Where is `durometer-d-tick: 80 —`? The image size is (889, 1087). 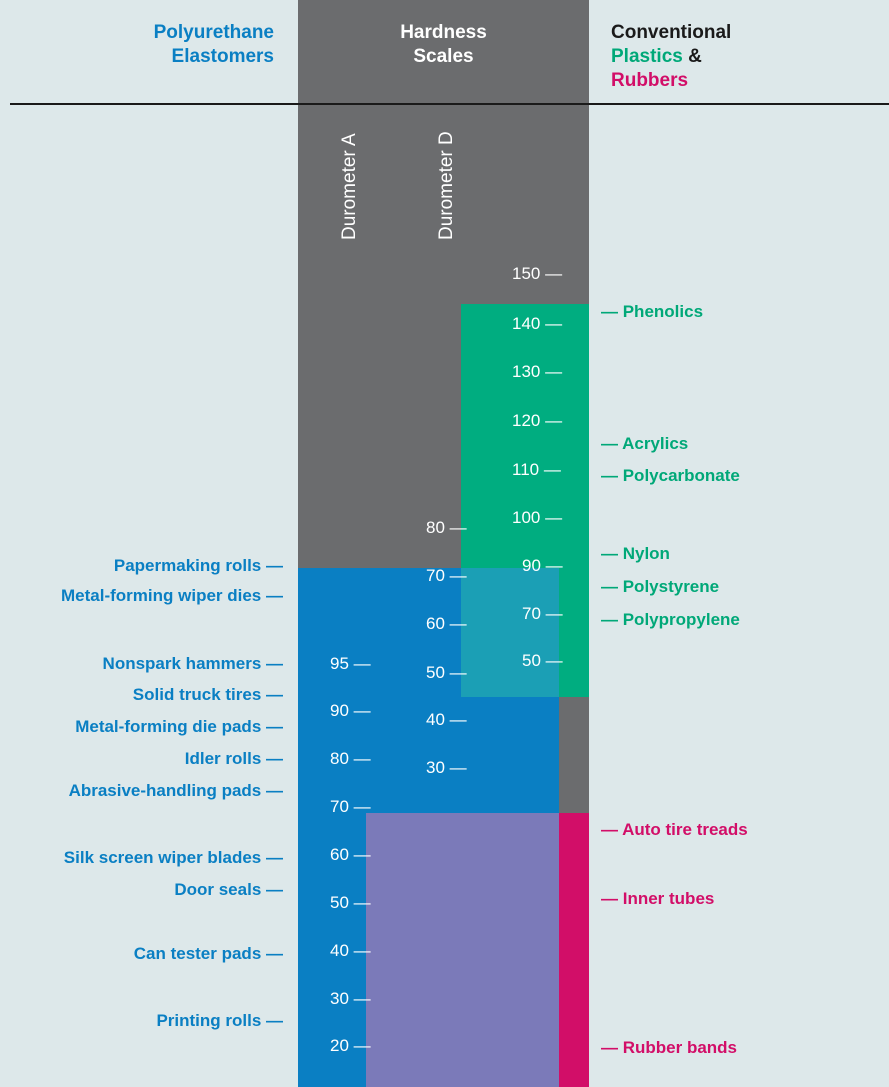
durometer-d-tick: 80 — is located at coordinates (446, 527).